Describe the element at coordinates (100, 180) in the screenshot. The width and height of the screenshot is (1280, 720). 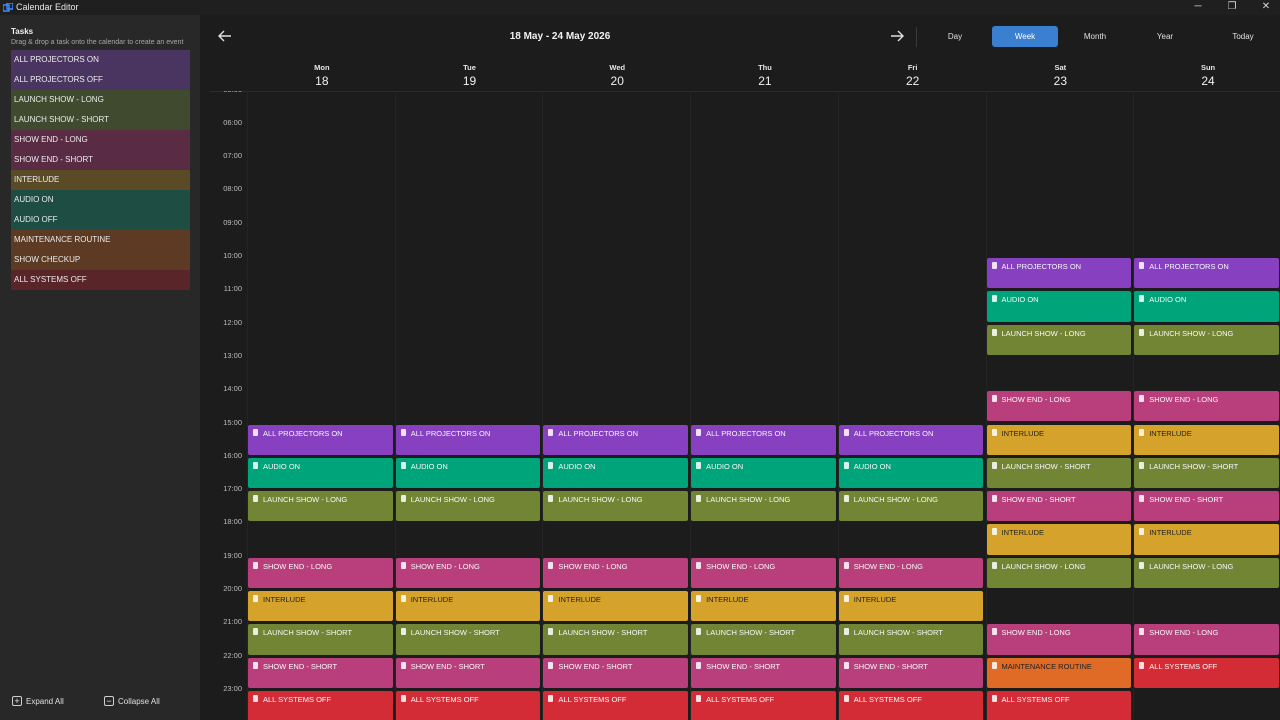
I see `task-item: INTERLUDE` at that location.